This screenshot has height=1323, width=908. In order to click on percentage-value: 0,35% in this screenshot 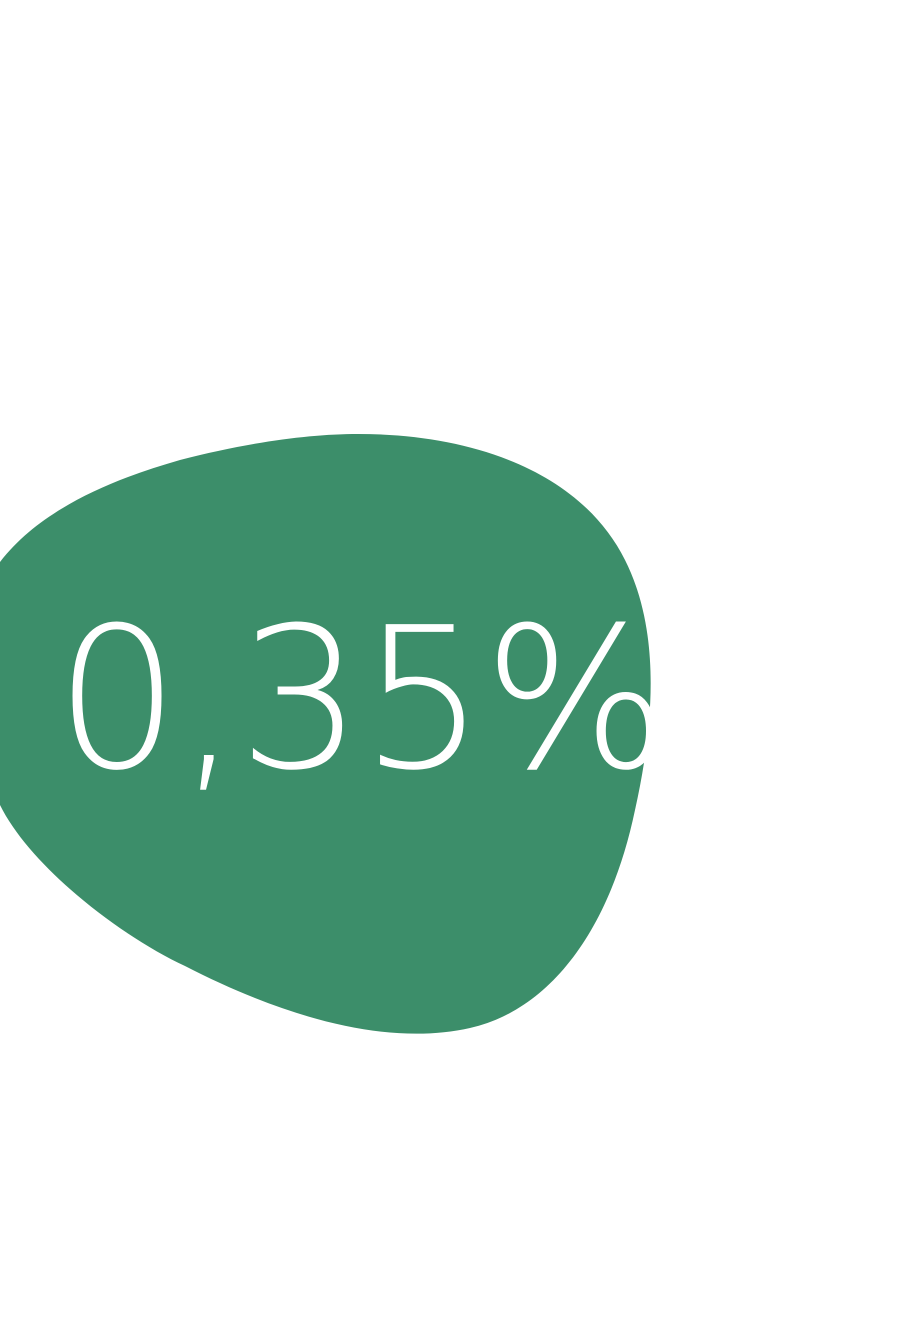, I will do `click(362, 700)`.